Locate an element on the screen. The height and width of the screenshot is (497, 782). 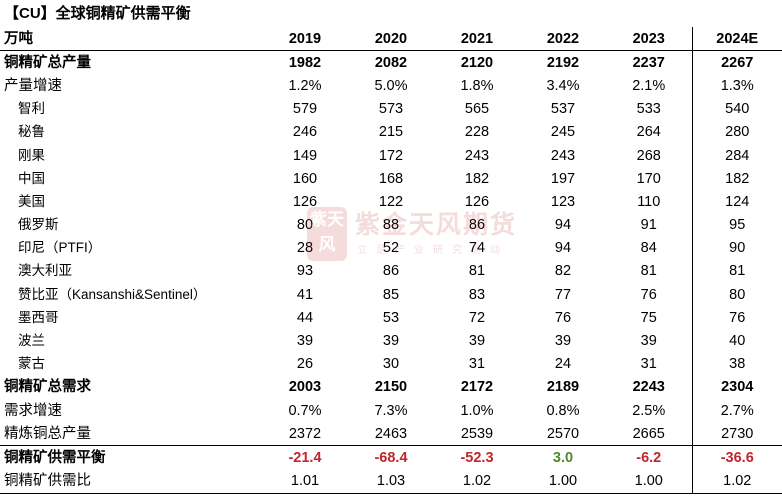
table-row: 智利 579 573 565 537 533 540 is located at coordinates (391, 109).